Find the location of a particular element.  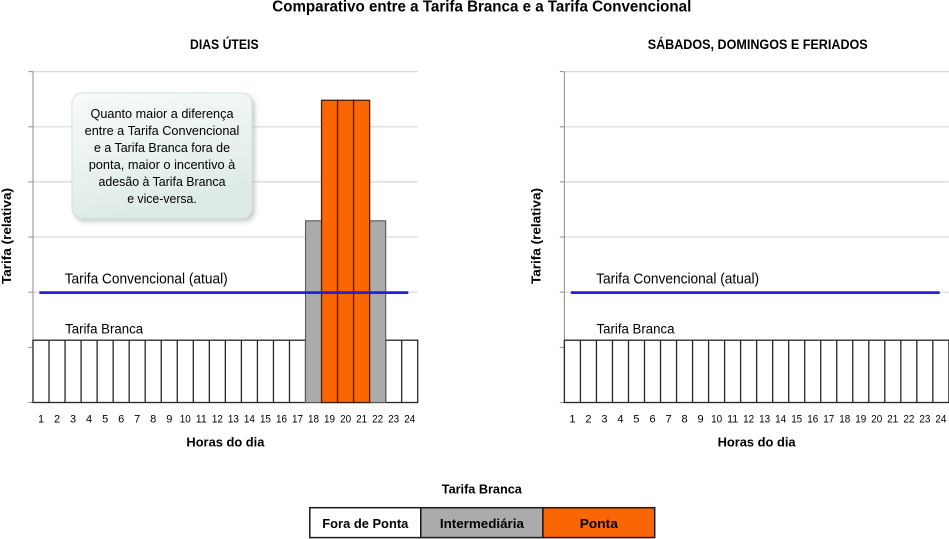

svg-text: SÁBADOS, DOMINGOS E FERIADOS is located at coordinates (758, 44).